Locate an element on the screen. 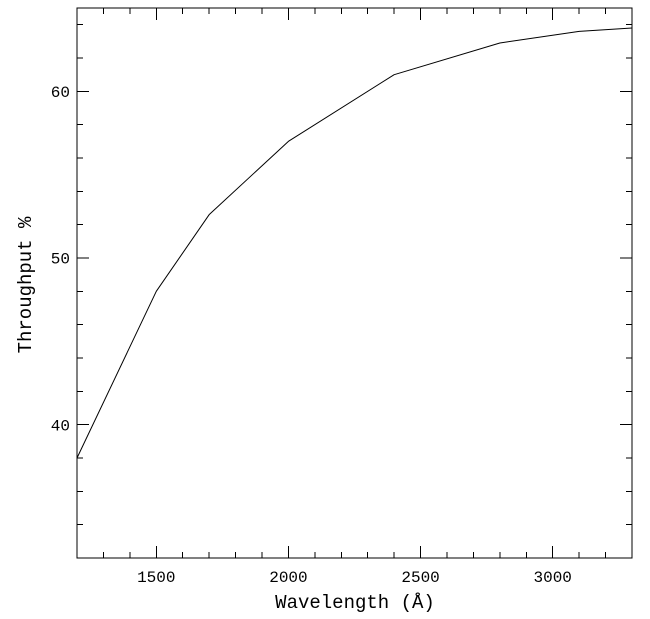 The image size is (650, 619). y-tick-label: 40 is located at coordinates (60, 426).